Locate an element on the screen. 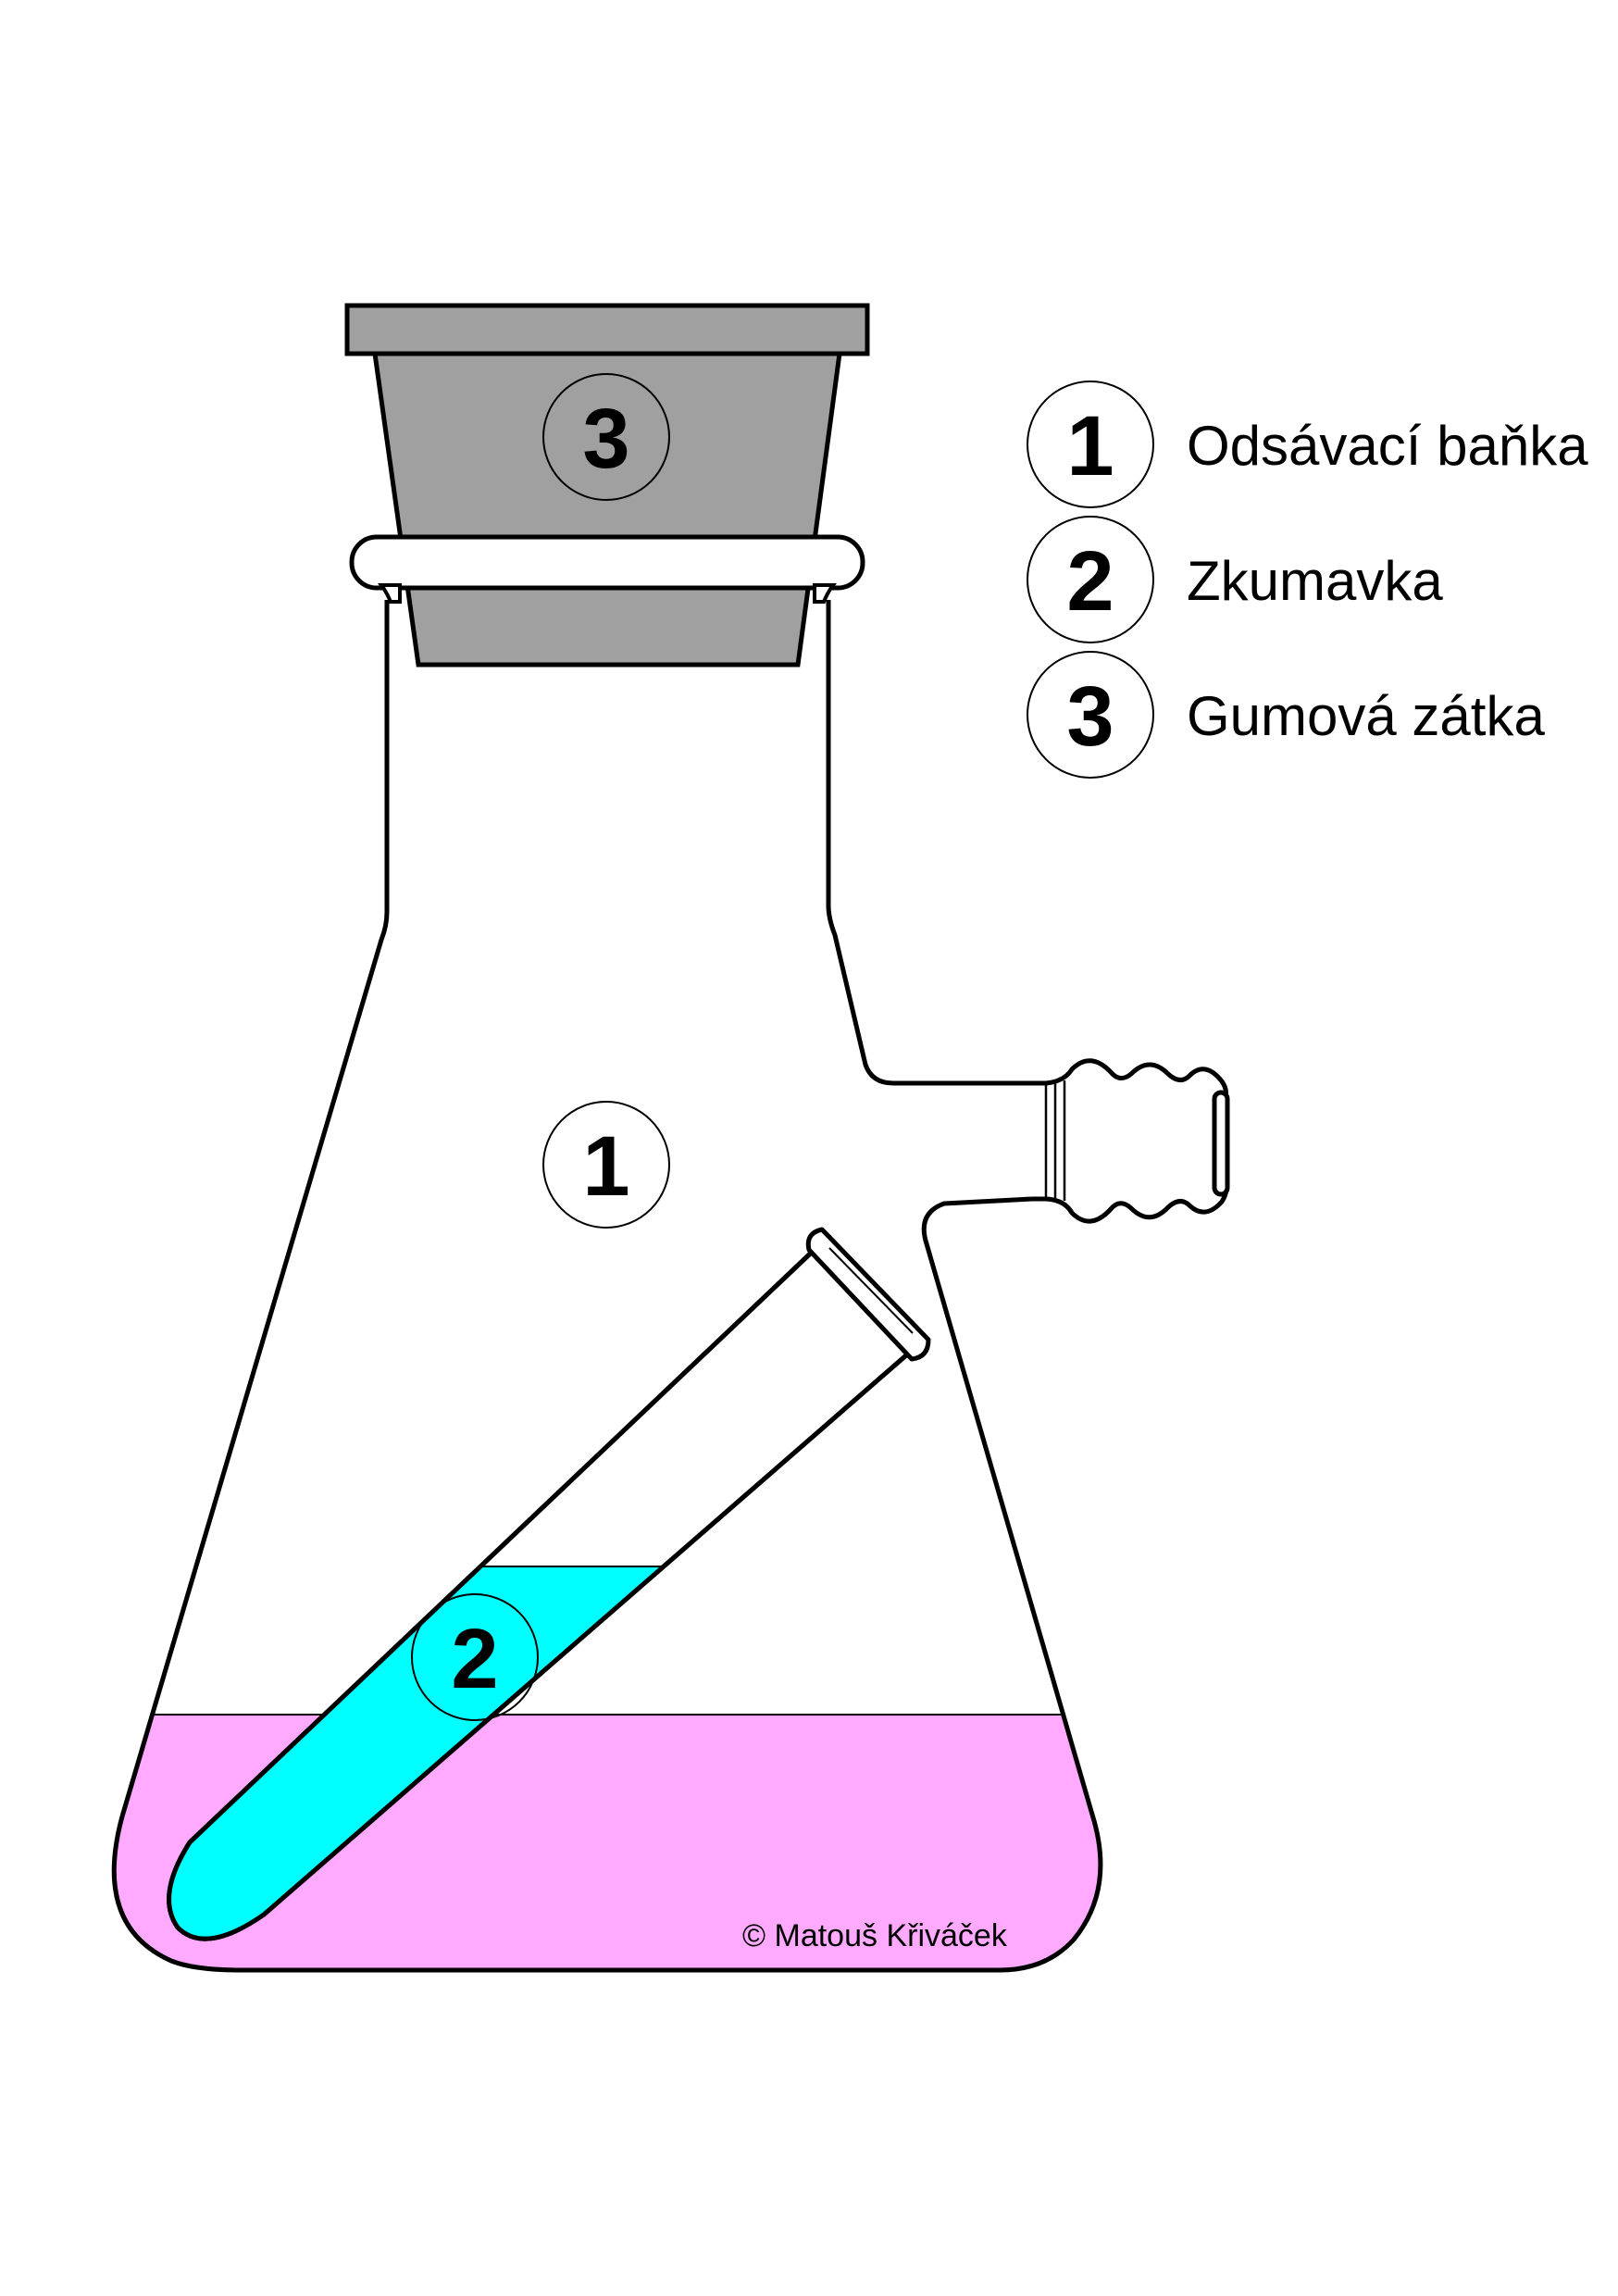 The image size is (1618, 2296). marker-stopper: 3 is located at coordinates (606, 437).